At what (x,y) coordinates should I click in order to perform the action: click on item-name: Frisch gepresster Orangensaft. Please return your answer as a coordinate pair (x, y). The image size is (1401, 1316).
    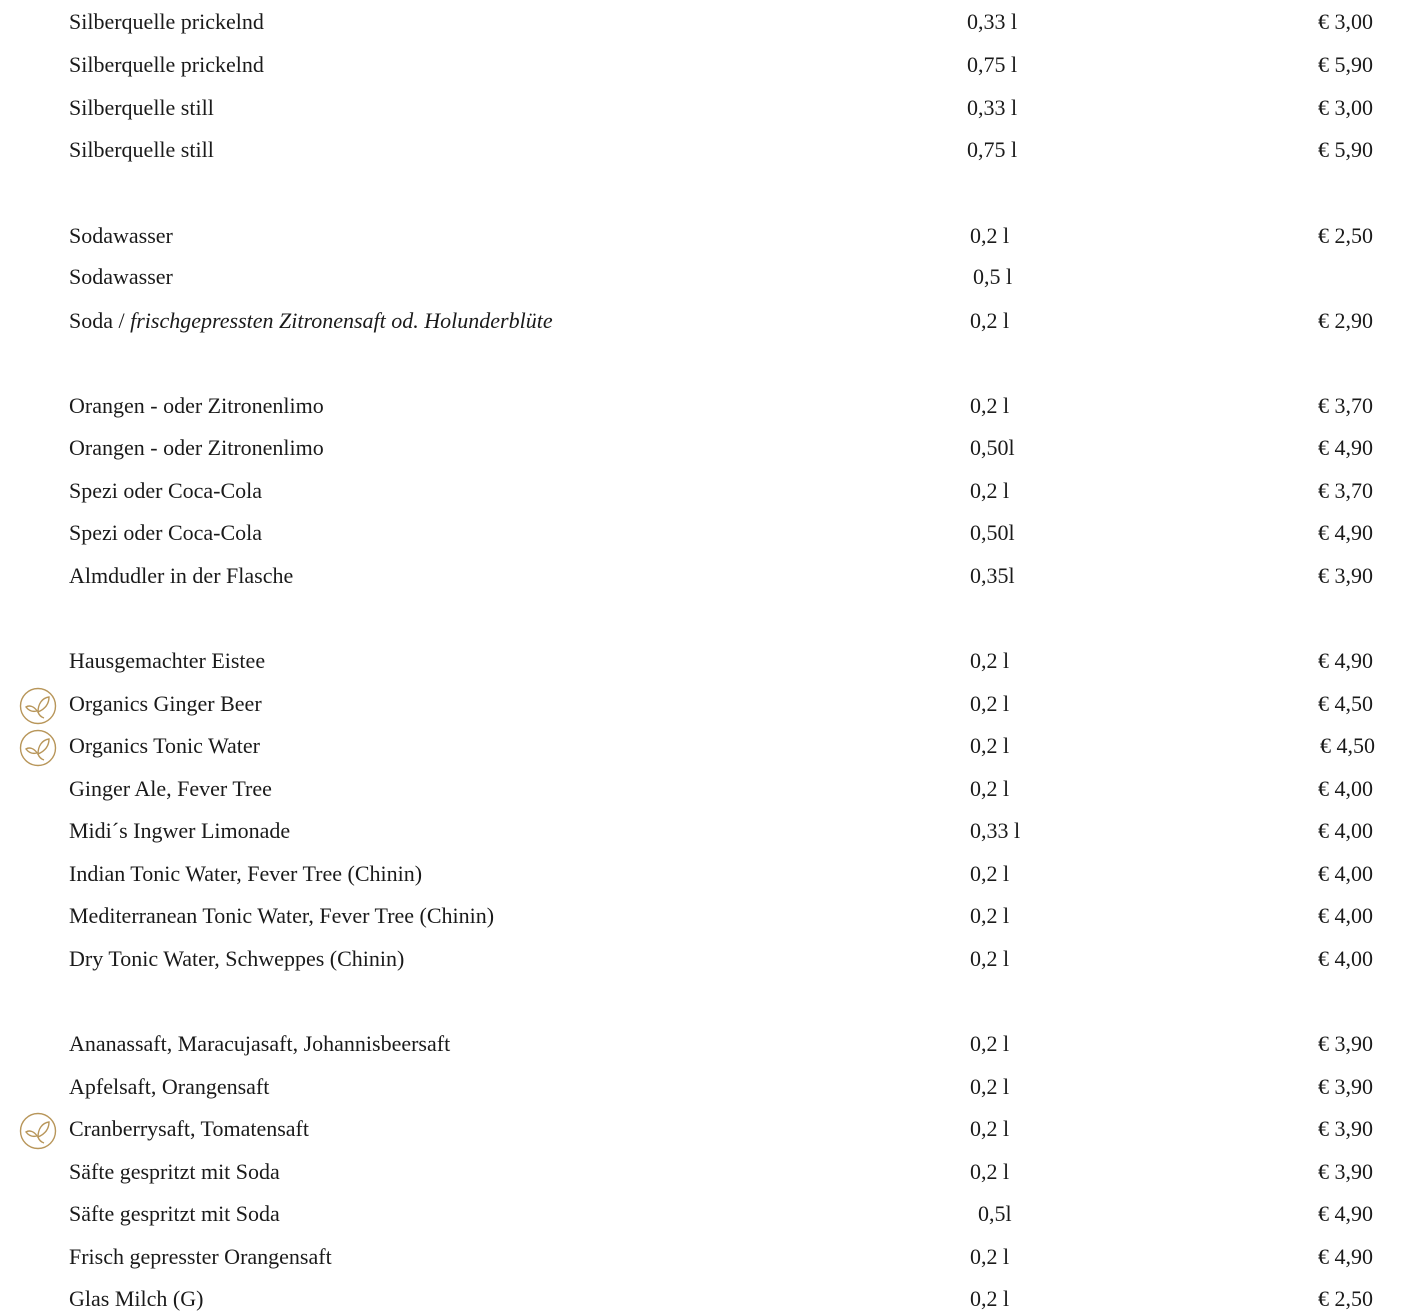
    Looking at the image, I should click on (200, 1257).